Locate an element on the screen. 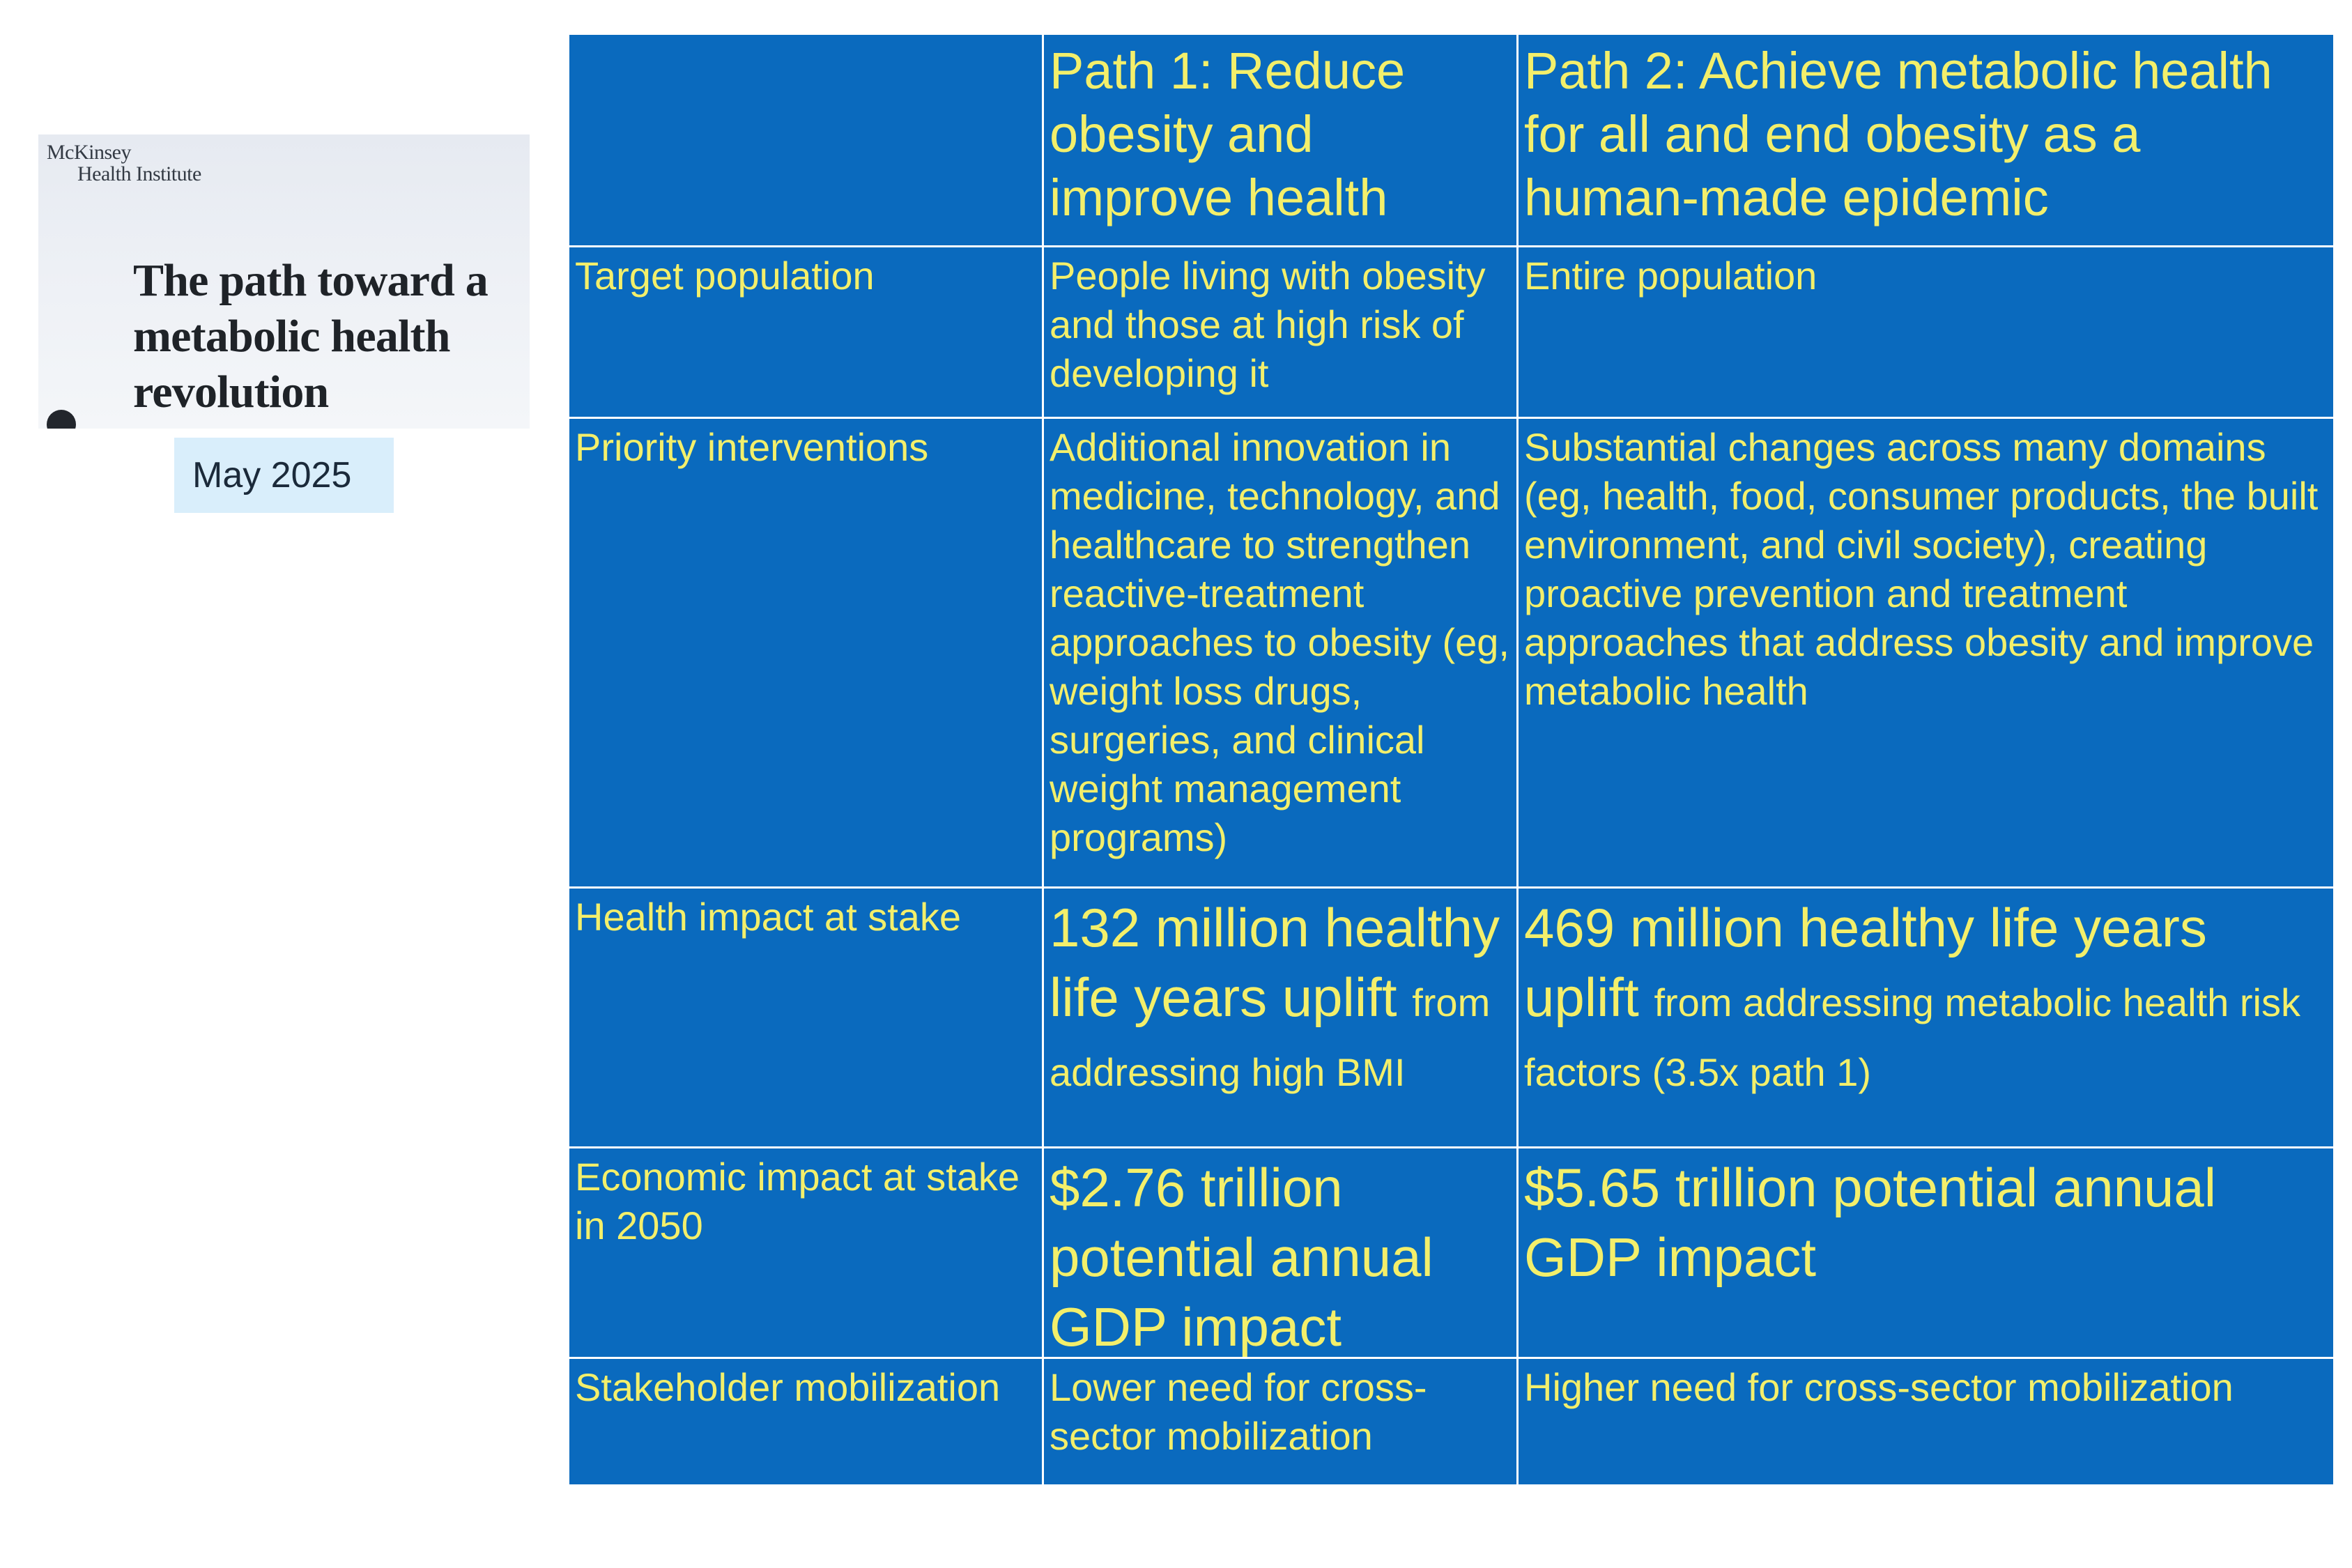 This screenshot has height=1568, width=2352. row-label-target-population: Target population is located at coordinates (805, 332).